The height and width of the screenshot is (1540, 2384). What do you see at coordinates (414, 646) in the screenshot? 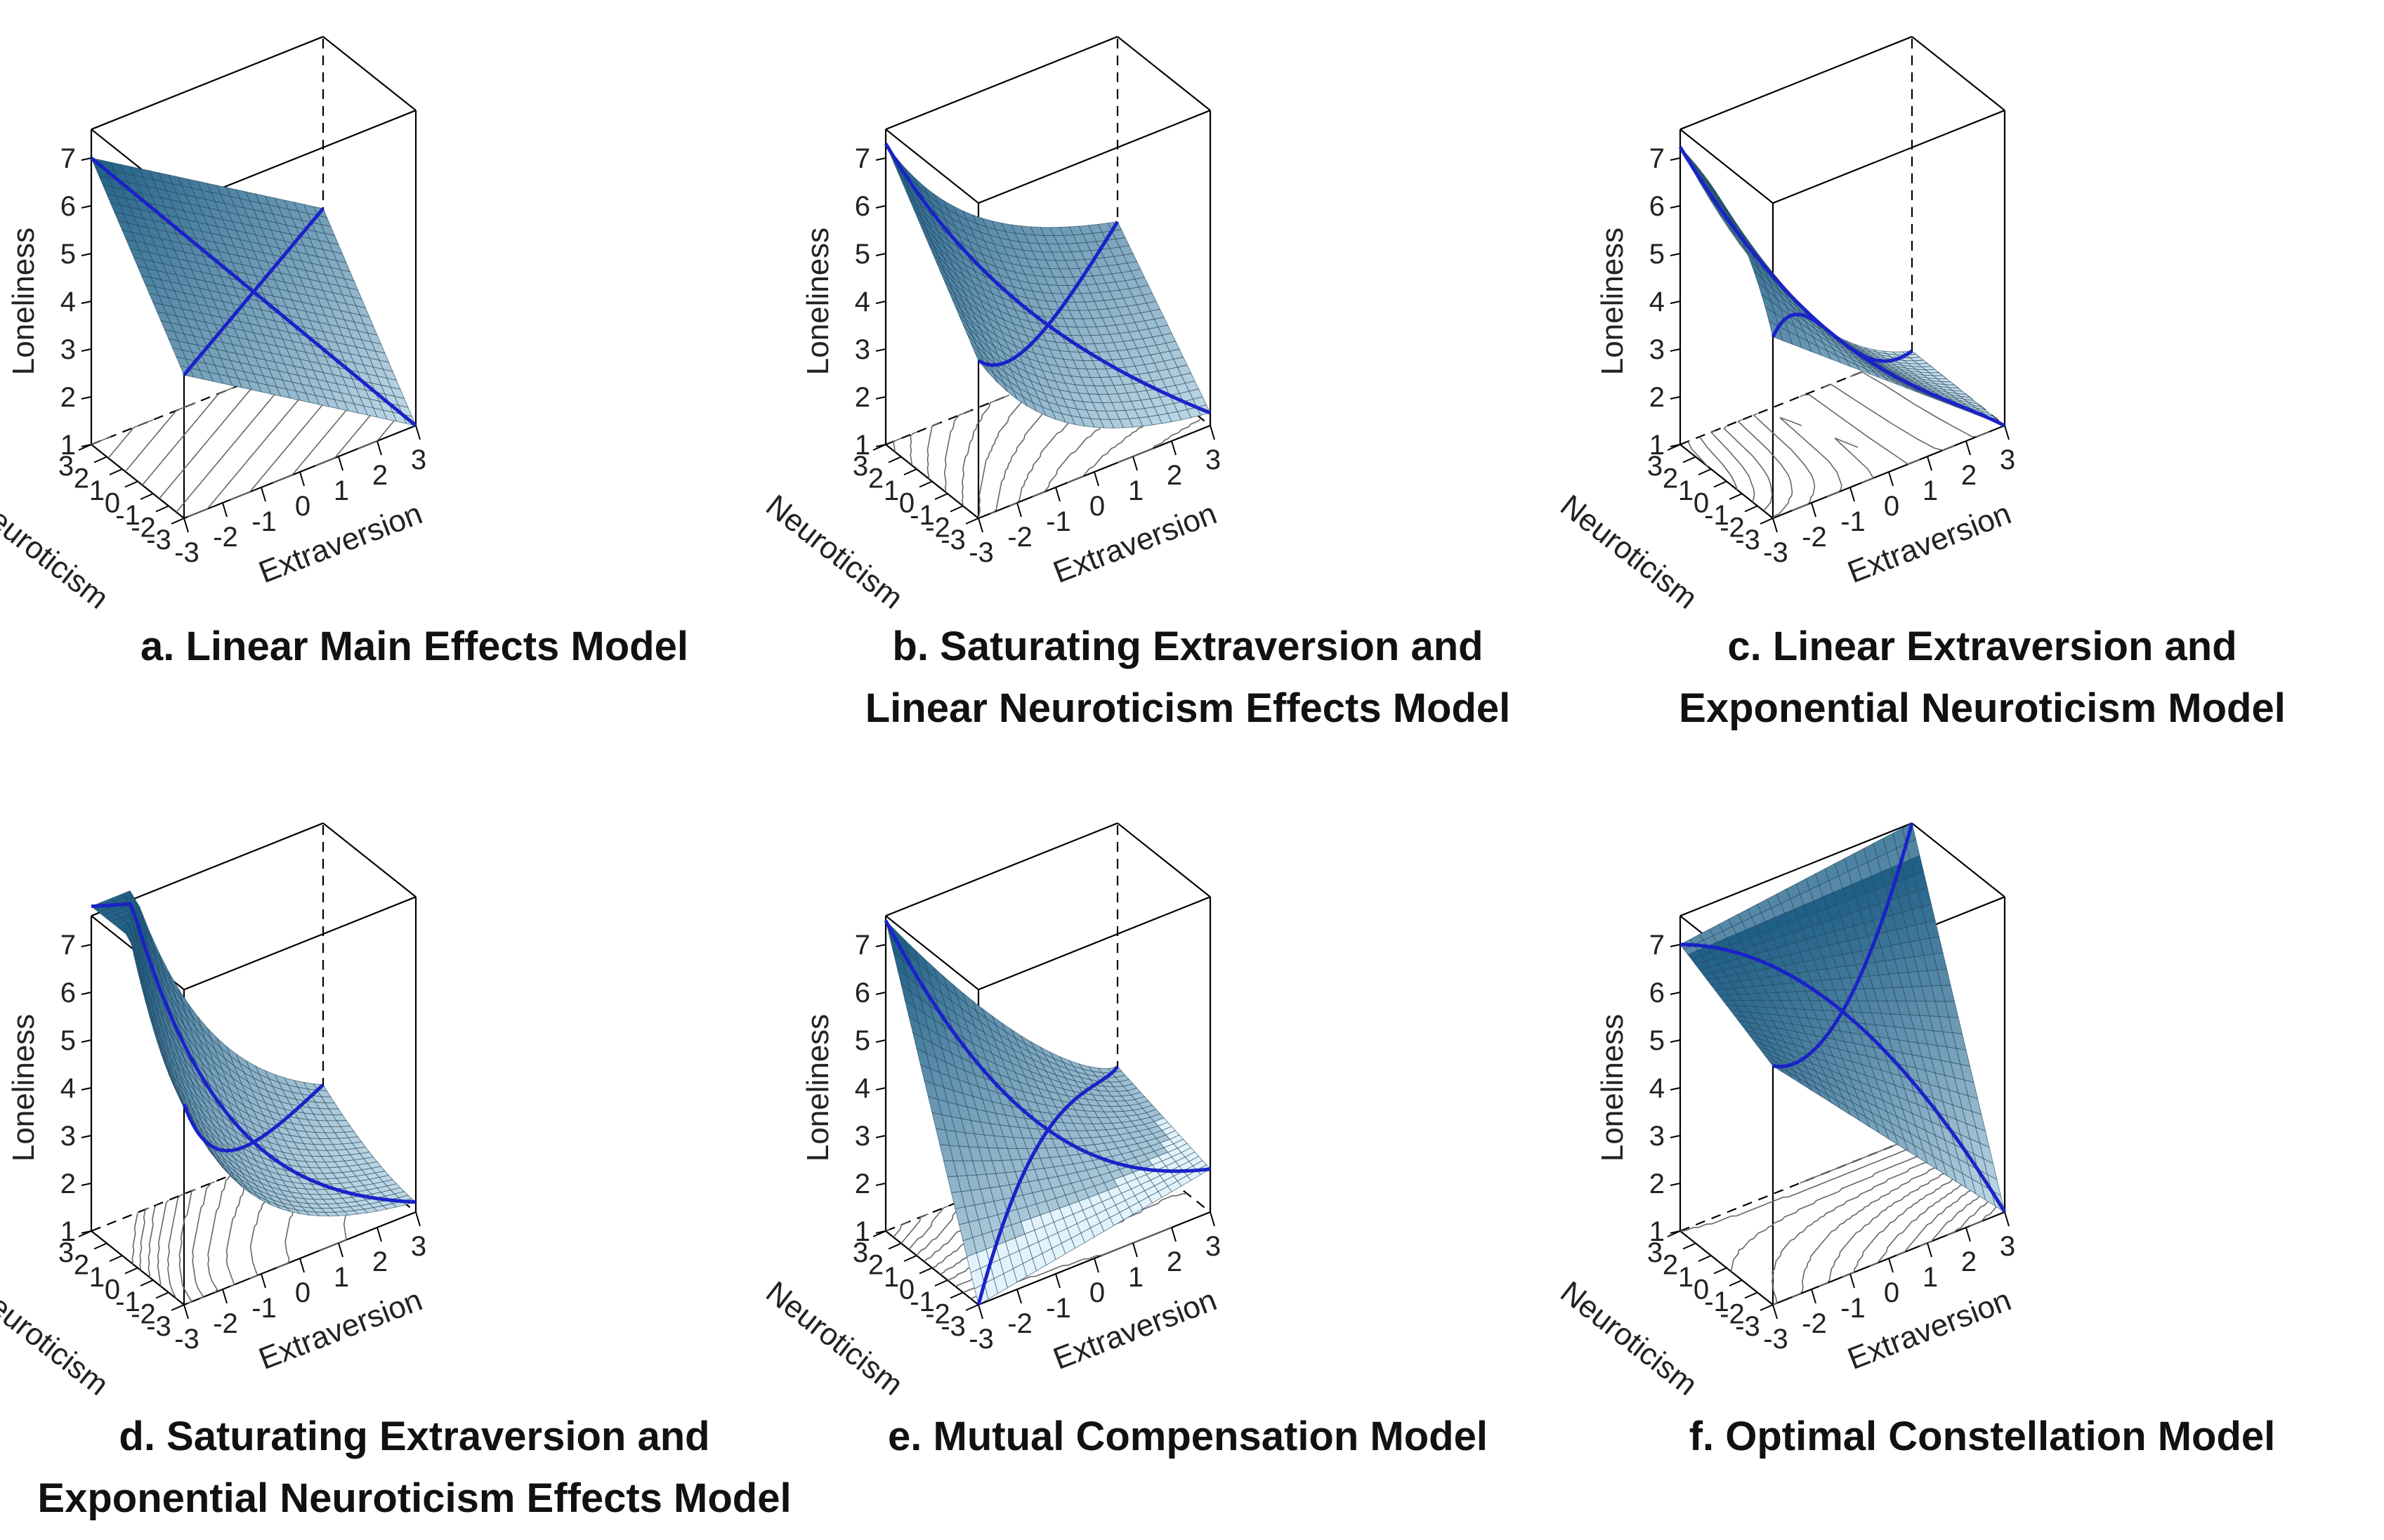
I see `caption-line: a. Linear Main Effects Model` at bounding box center [414, 646].